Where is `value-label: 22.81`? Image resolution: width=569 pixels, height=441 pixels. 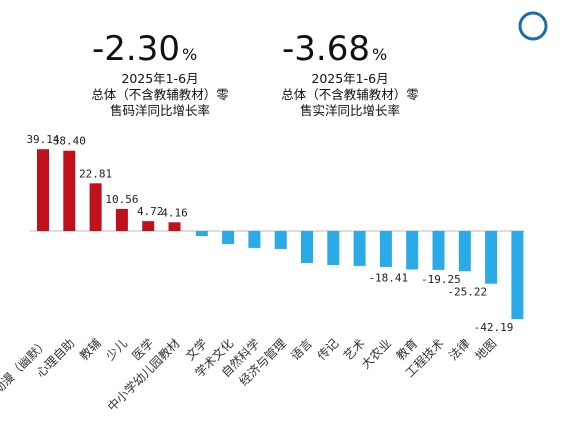
value-label: 22.81 is located at coordinates (95, 173).